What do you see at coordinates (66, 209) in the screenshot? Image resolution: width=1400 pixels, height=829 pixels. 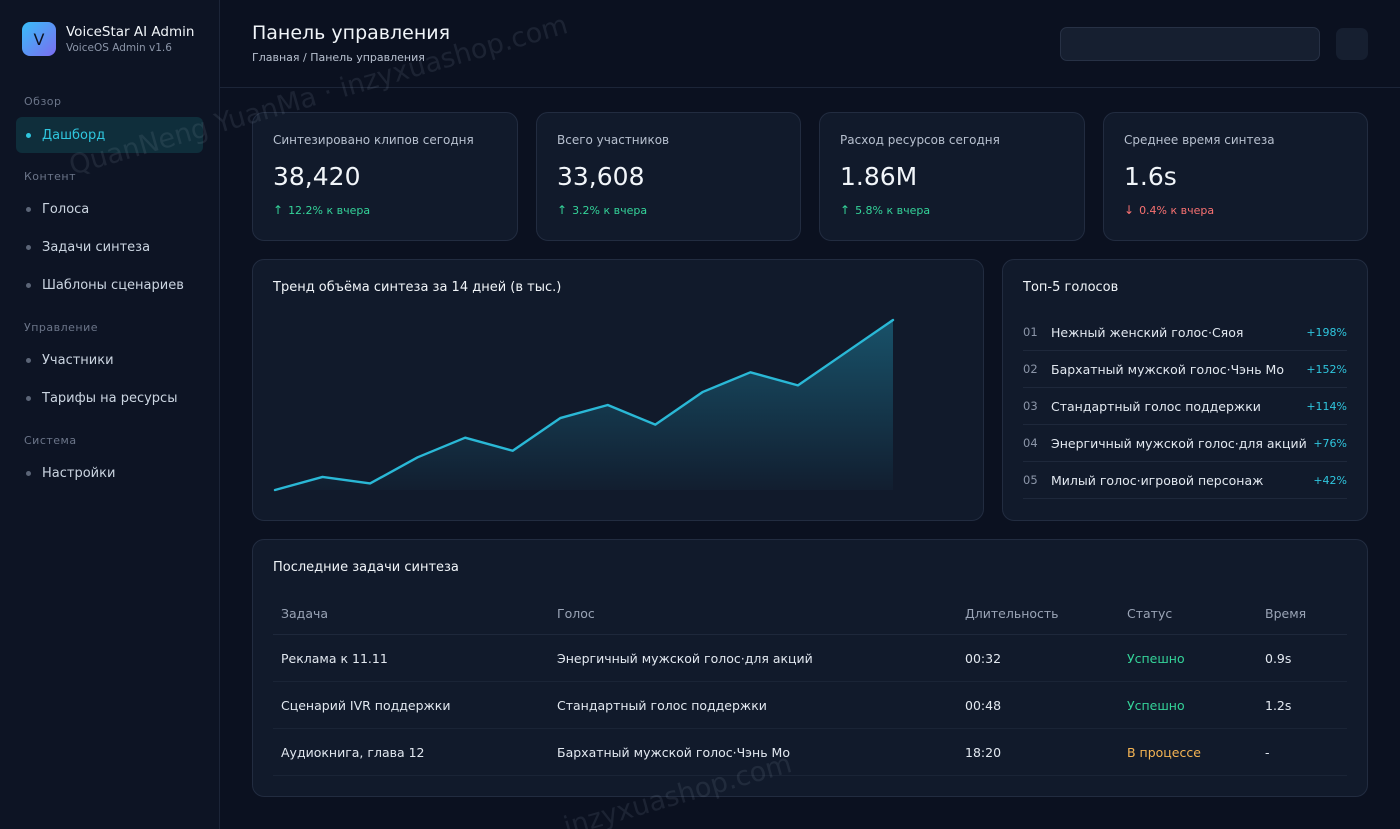 I see `sidebar-item-label: Голоса` at bounding box center [66, 209].